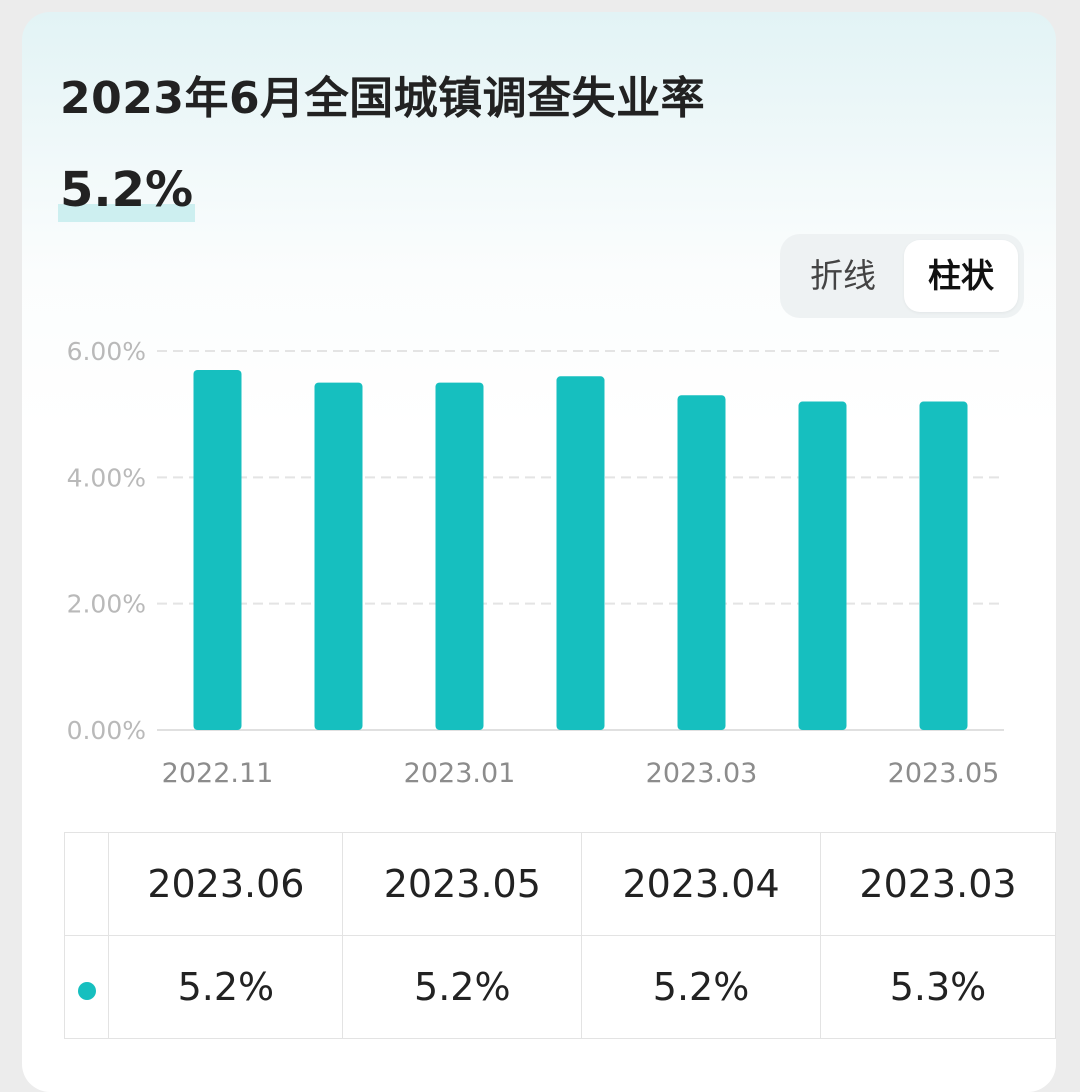 This screenshot has height=1092, width=1080. Describe the element at coordinates (701, 884) in the screenshot. I see `table-header-cell: 2023.04` at that location.